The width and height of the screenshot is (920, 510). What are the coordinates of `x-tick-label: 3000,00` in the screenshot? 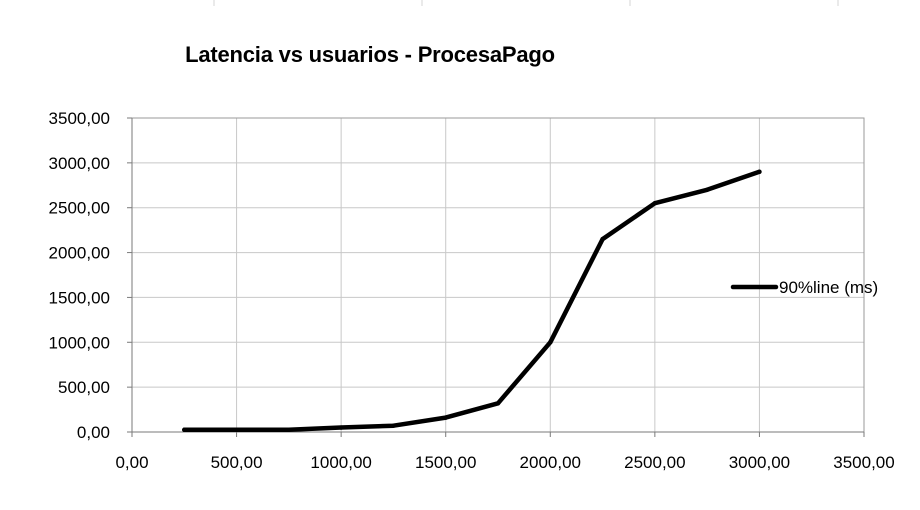 It's located at (759, 462).